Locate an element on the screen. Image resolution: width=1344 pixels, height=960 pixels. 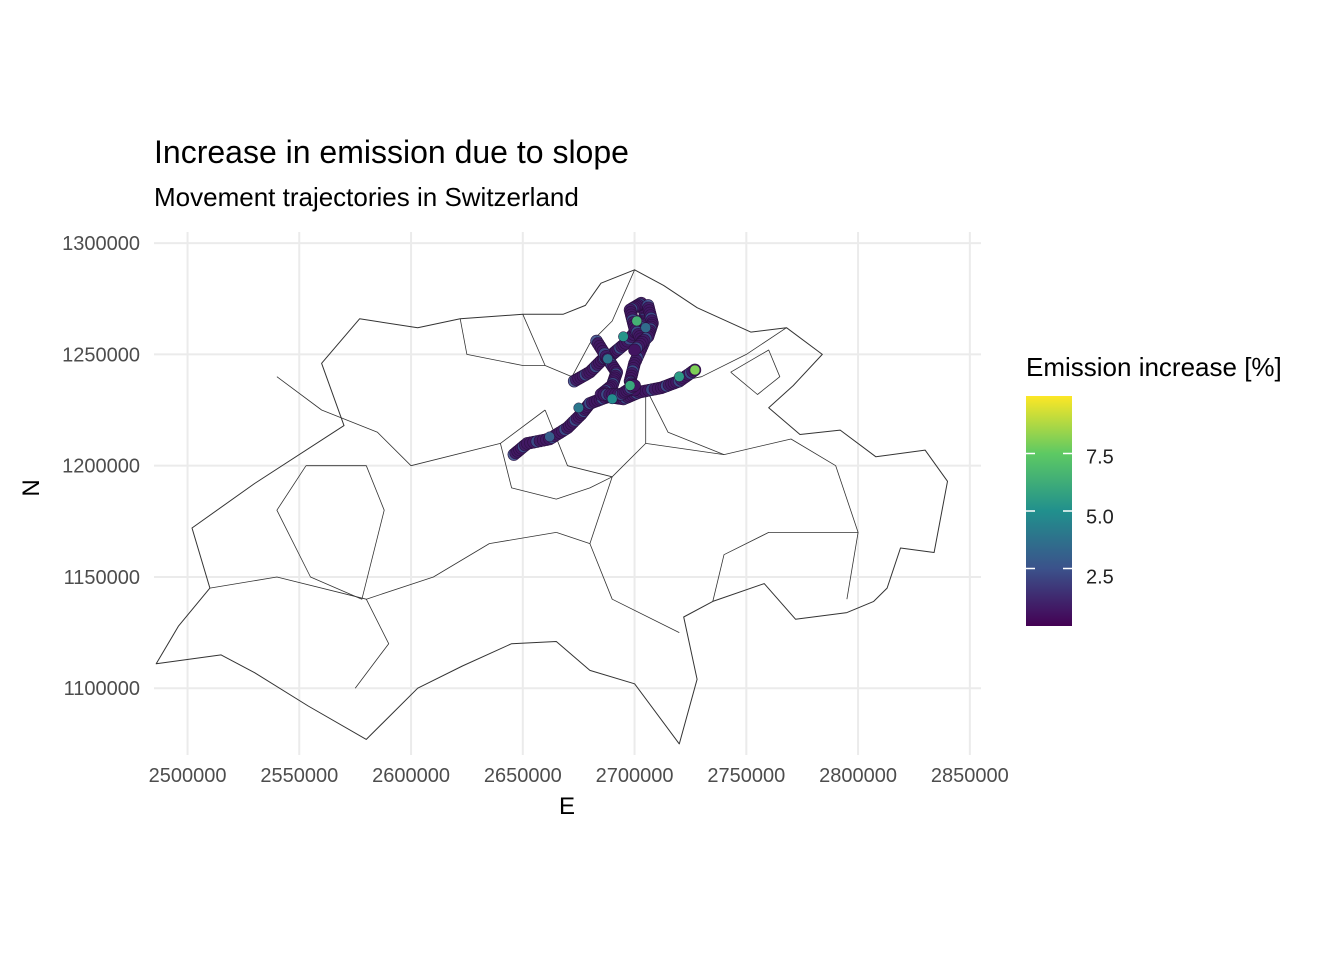
trajectory-points is located at coordinates (604, 378).